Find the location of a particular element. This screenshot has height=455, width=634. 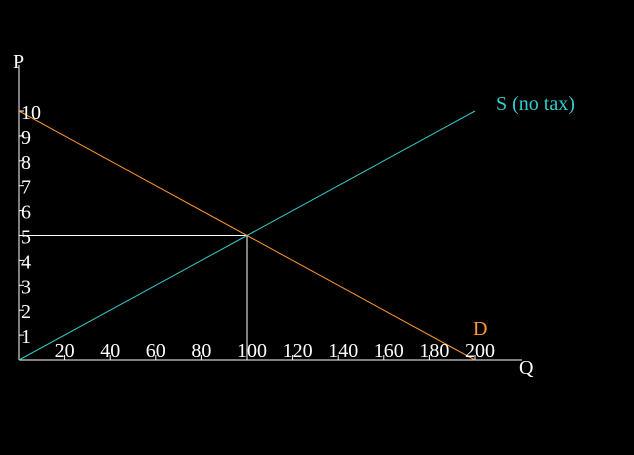

series-label-d: D is located at coordinates (480, 329).